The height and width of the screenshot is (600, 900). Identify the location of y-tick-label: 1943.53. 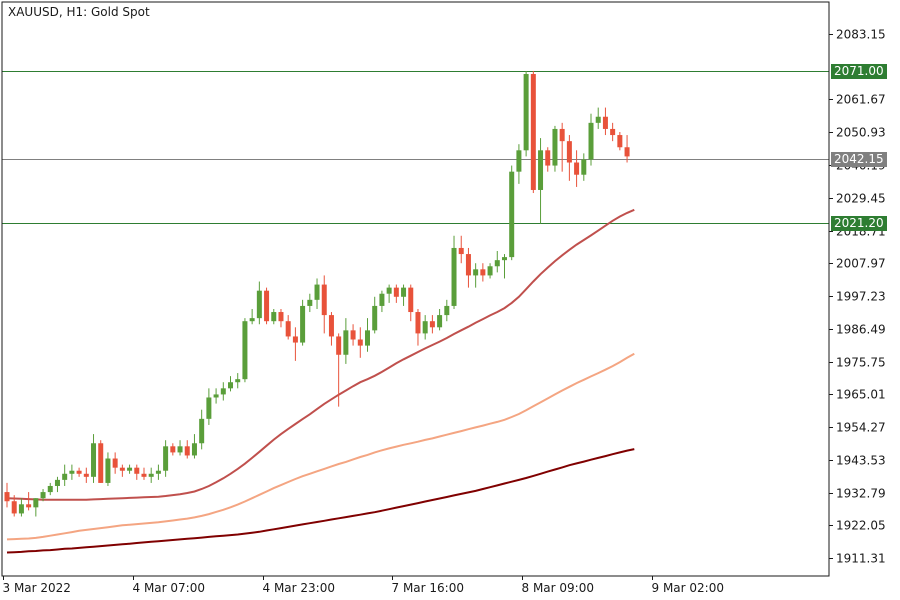
(861, 461).